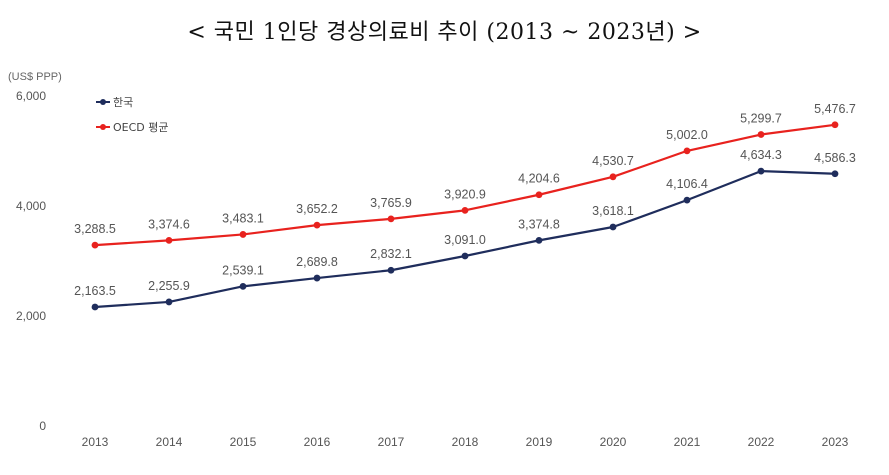 This screenshot has width=889, height=475. I want to click on x-tick-label: 2023, so click(835, 442).